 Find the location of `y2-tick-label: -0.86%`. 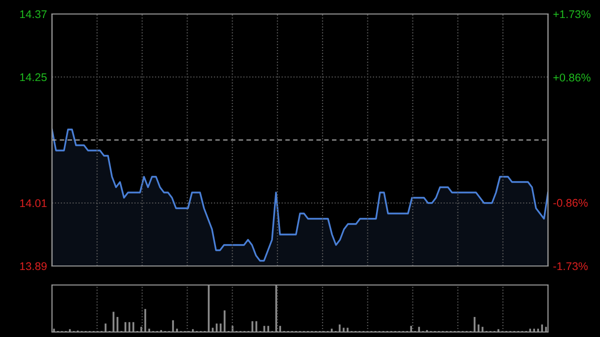

y2-tick-label: -0.86% is located at coordinates (570, 202).